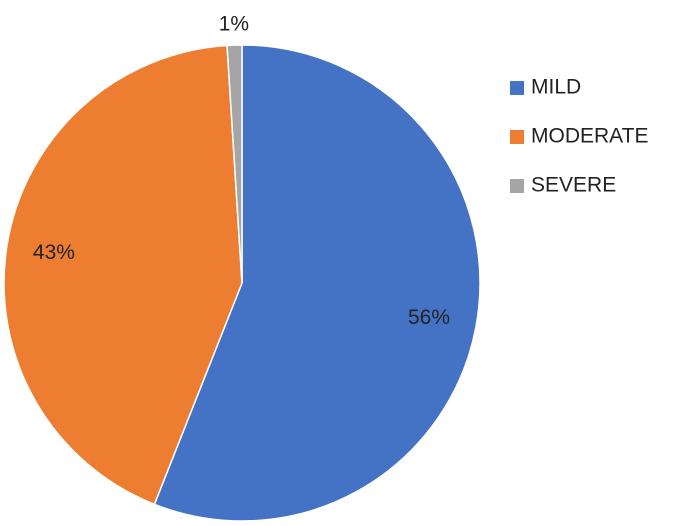 The width and height of the screenshot is (673, 526). I want to click on data-label: 56%, so click(429, 317).